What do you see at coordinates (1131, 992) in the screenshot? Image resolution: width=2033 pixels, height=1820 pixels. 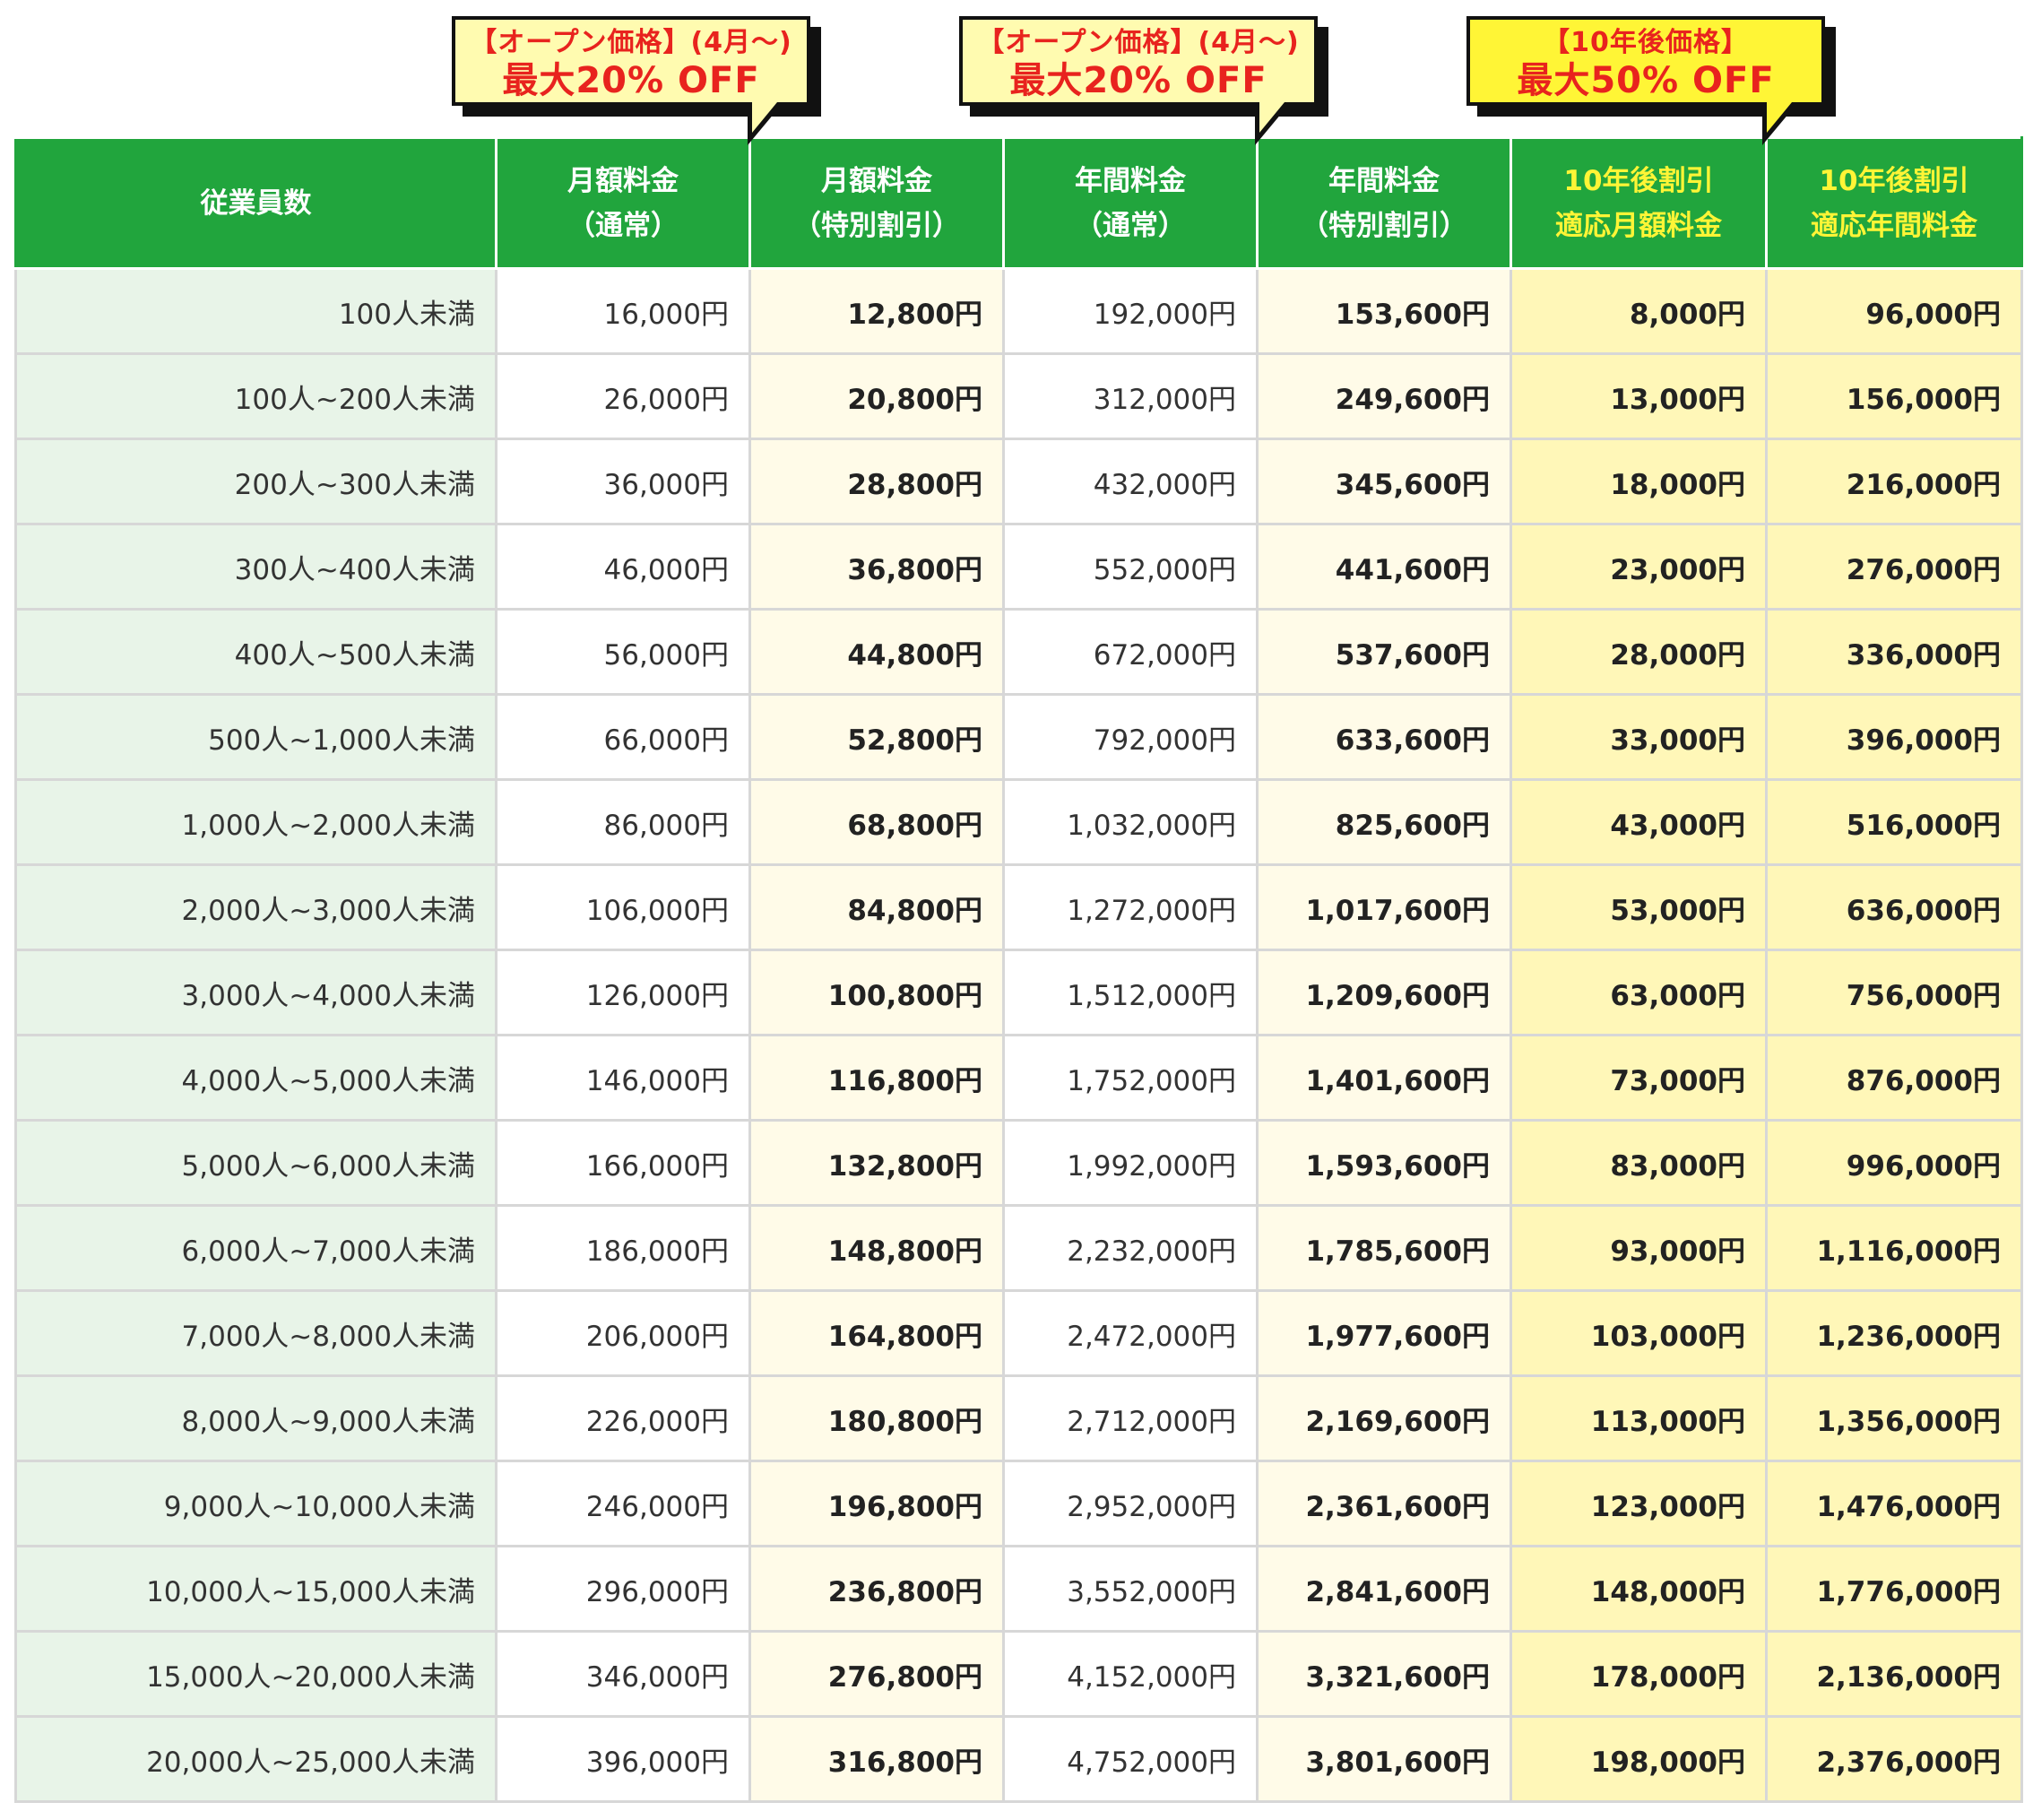 I see `annual-normal-cell: 1,512,000円` at bounding box center [1131, 992].